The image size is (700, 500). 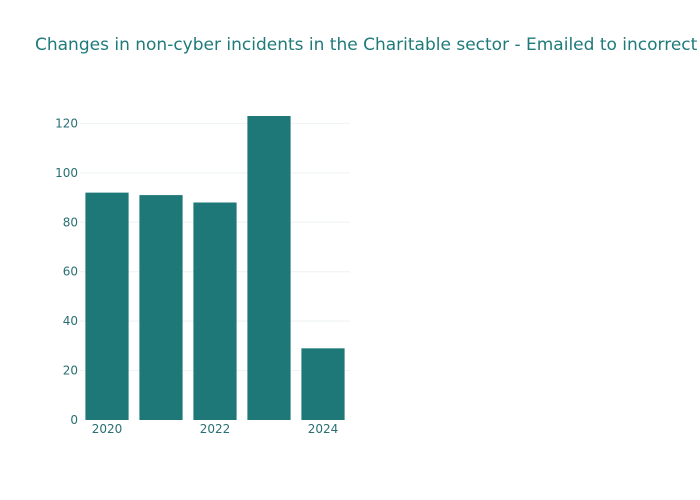 What do you see at coordinates (70, 321) in the screenshot?
I see `y-tick-label: 40` at bounding box center [70, 321].